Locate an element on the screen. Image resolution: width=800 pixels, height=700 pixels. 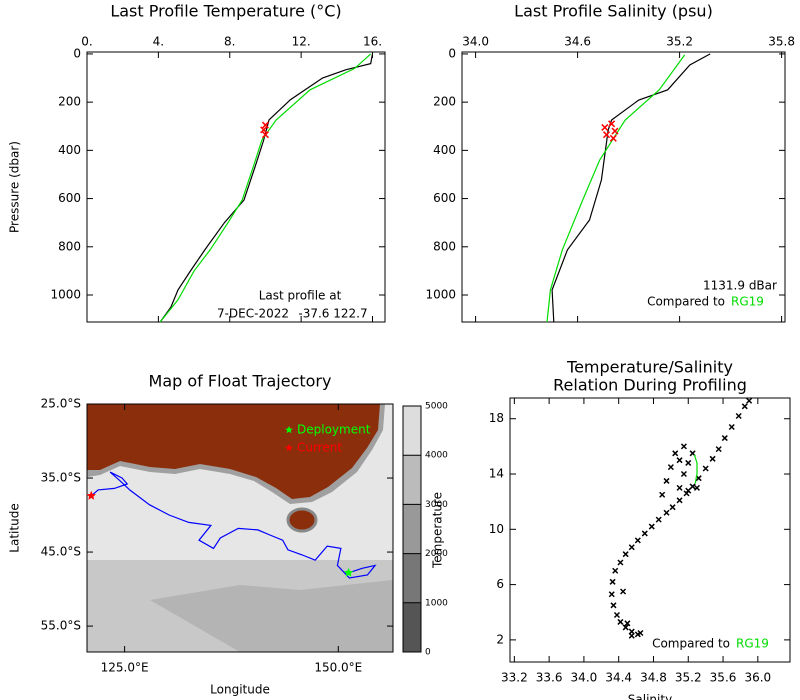
legend-symbol is located at coordinates (289, 448).